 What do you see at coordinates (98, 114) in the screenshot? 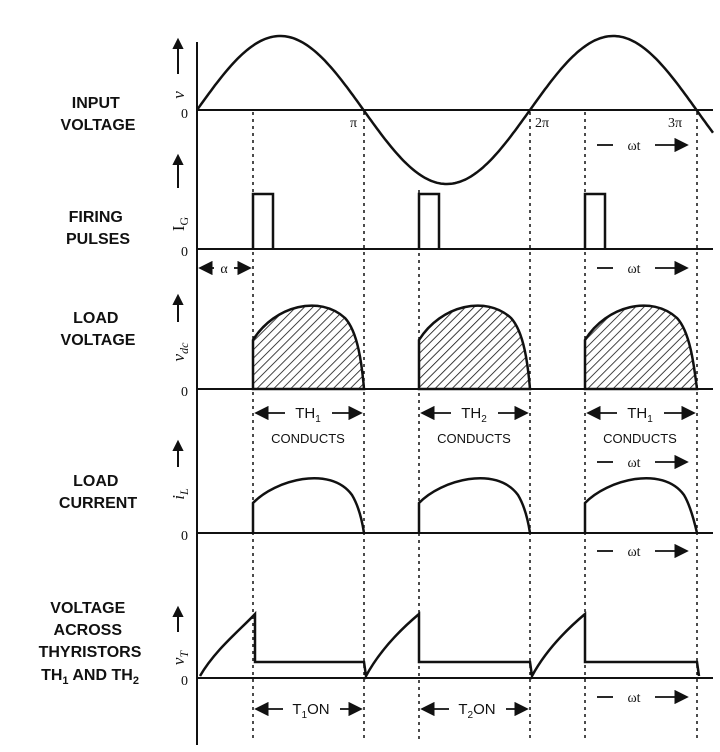
I see `input-voltage-title: INPUT VOLTAGE` at bounding box center [98, 114].